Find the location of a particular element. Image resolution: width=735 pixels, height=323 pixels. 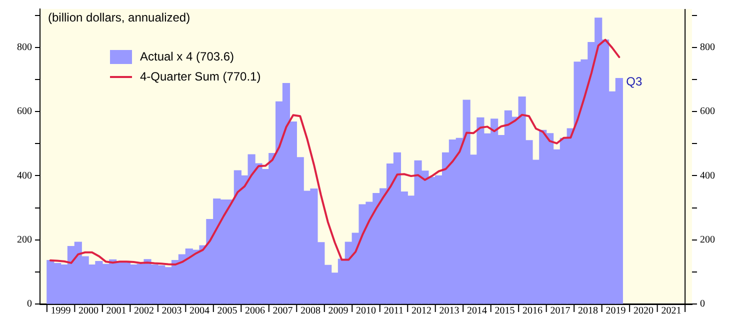

x-tick-label: 1999 is located at coordinates (60, 311).